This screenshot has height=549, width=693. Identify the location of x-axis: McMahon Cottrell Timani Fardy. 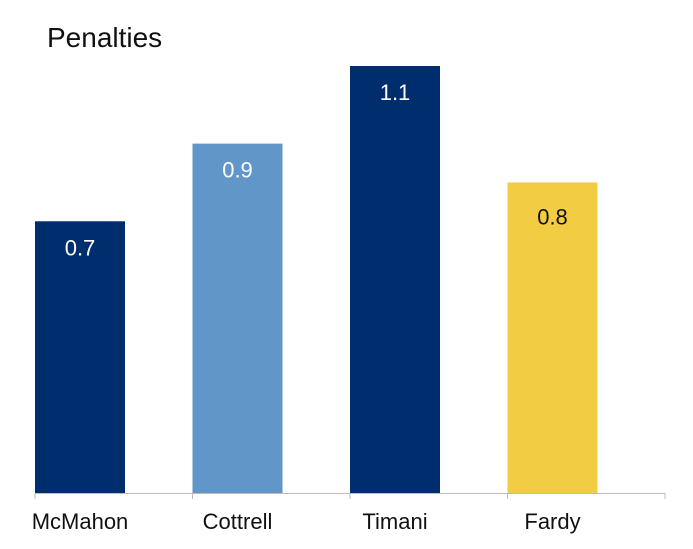
(349, 513).